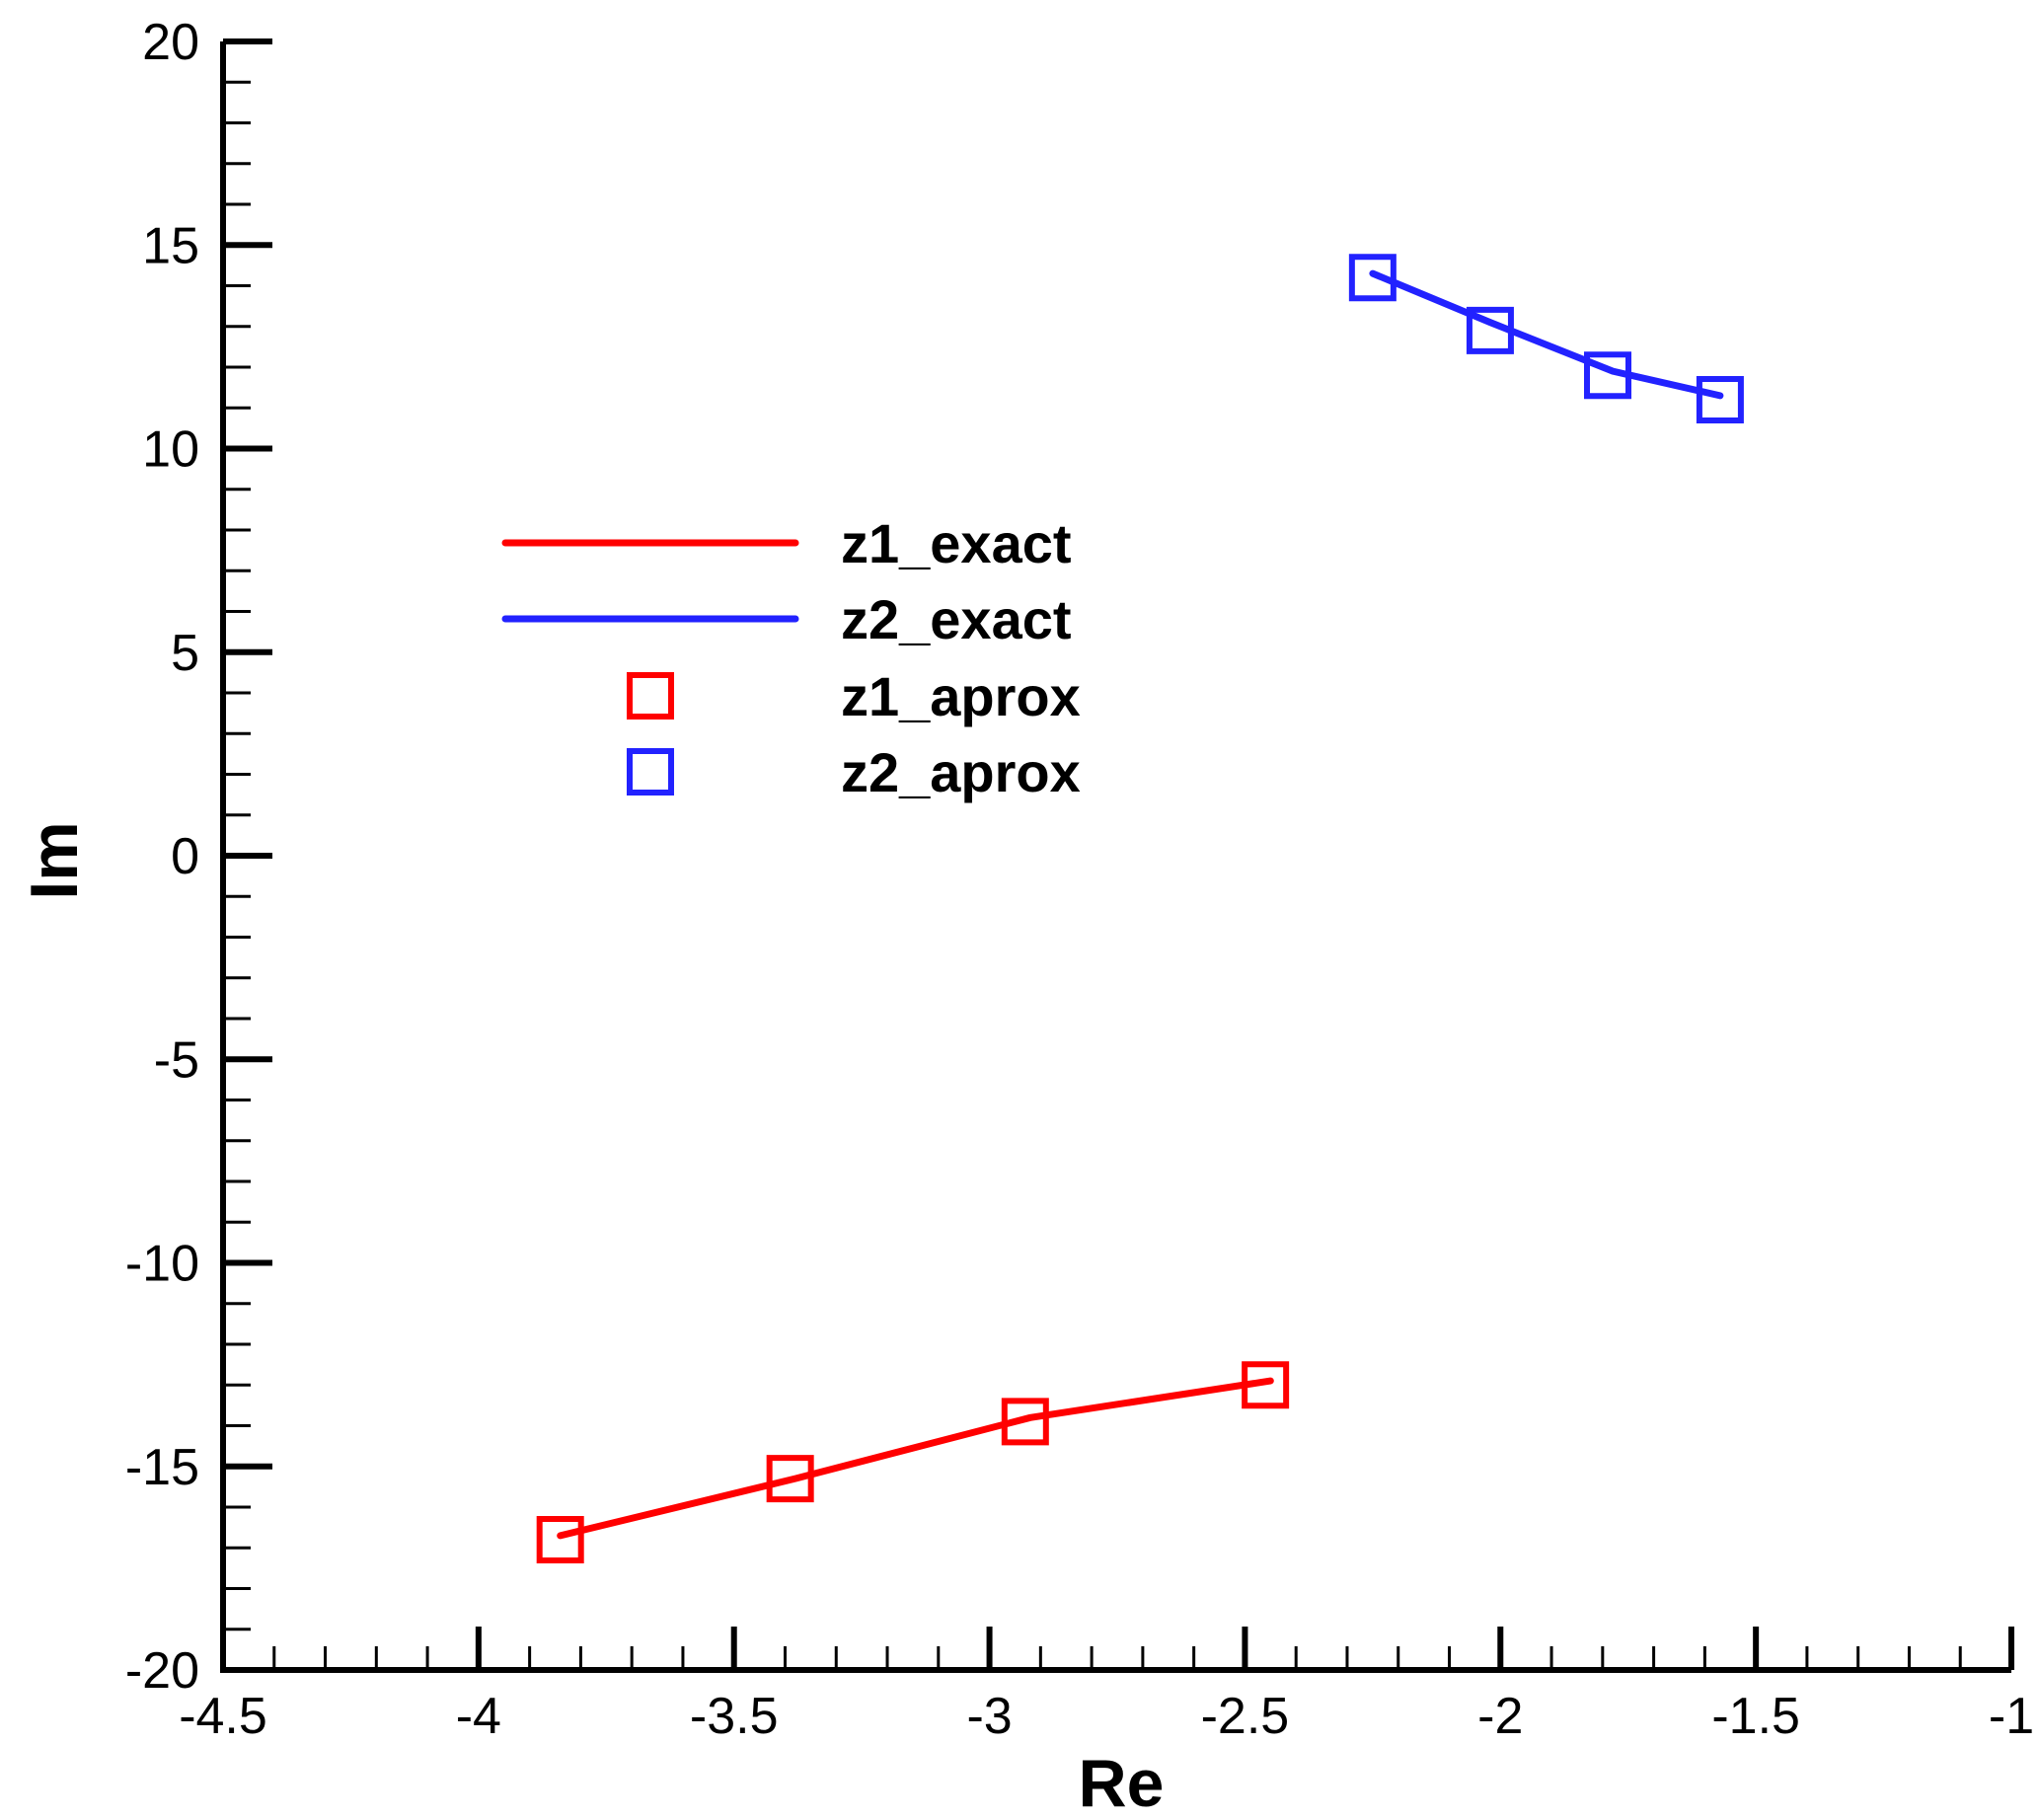 The width and height of the screenshot is (2039, 1820). Describe the element at coordinates (650, 696) in the screenshot. I see `legend-marker-z1-aprox` at that location.